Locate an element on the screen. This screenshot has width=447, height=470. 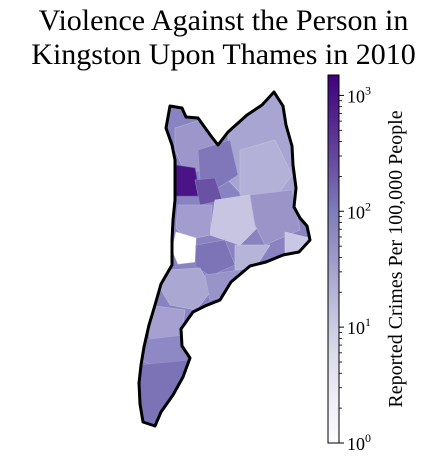
colorbar-tick-label: 10⁰ is located at coordinates (359, 442).